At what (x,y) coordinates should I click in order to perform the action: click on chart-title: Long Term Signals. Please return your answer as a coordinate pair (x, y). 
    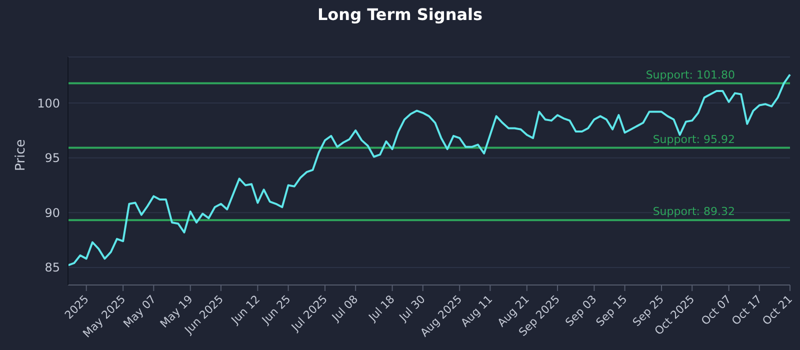
    Looking at the image, I should click on (400, 15).